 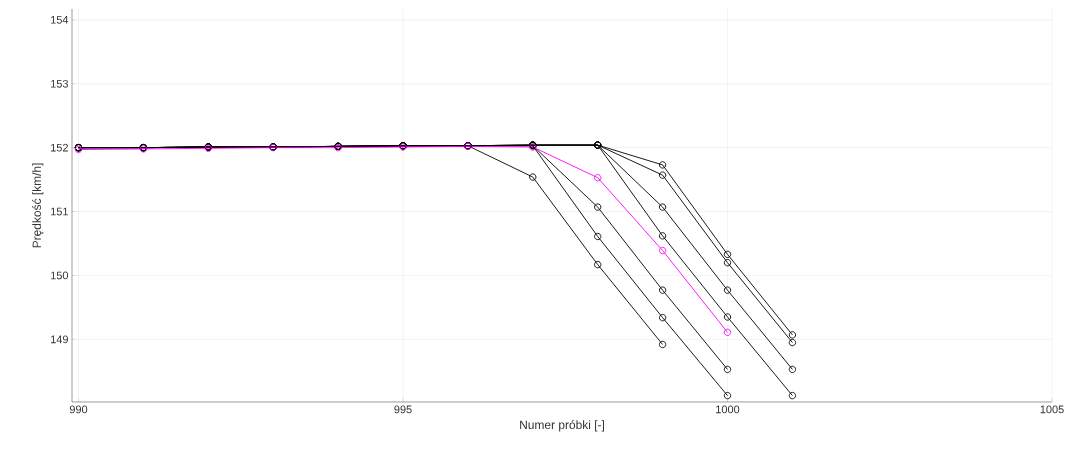 I want to click on x-tick-label: 1000, so click(x=728, y=409).